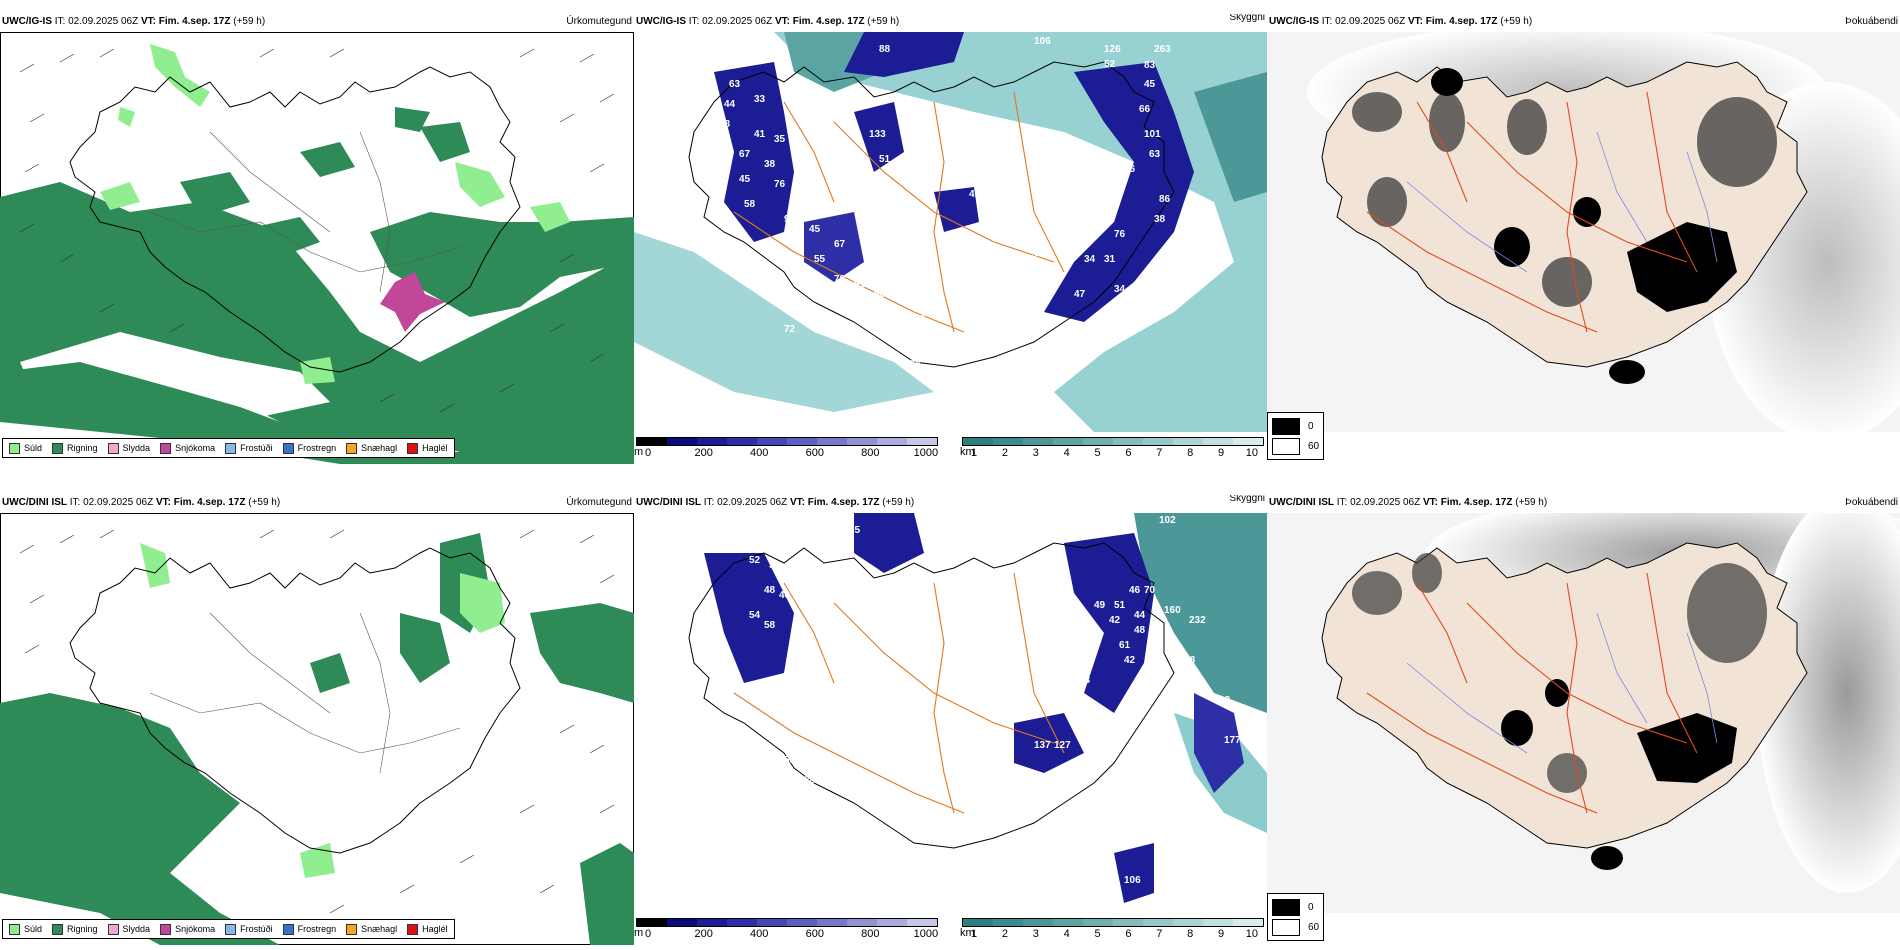 Image resolution: width=1900 pixels, height=950 pixels. Describe the element at coordinates (785, 595) in the screenshot. I see `ceiling-value-label: 40` at that location.